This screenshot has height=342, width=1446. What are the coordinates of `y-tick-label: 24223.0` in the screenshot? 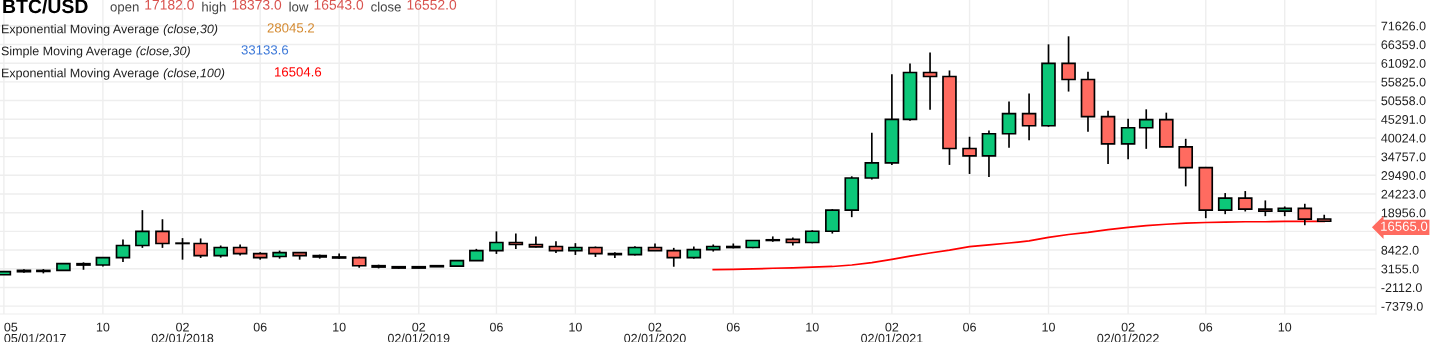 It's located at (1403, 194).